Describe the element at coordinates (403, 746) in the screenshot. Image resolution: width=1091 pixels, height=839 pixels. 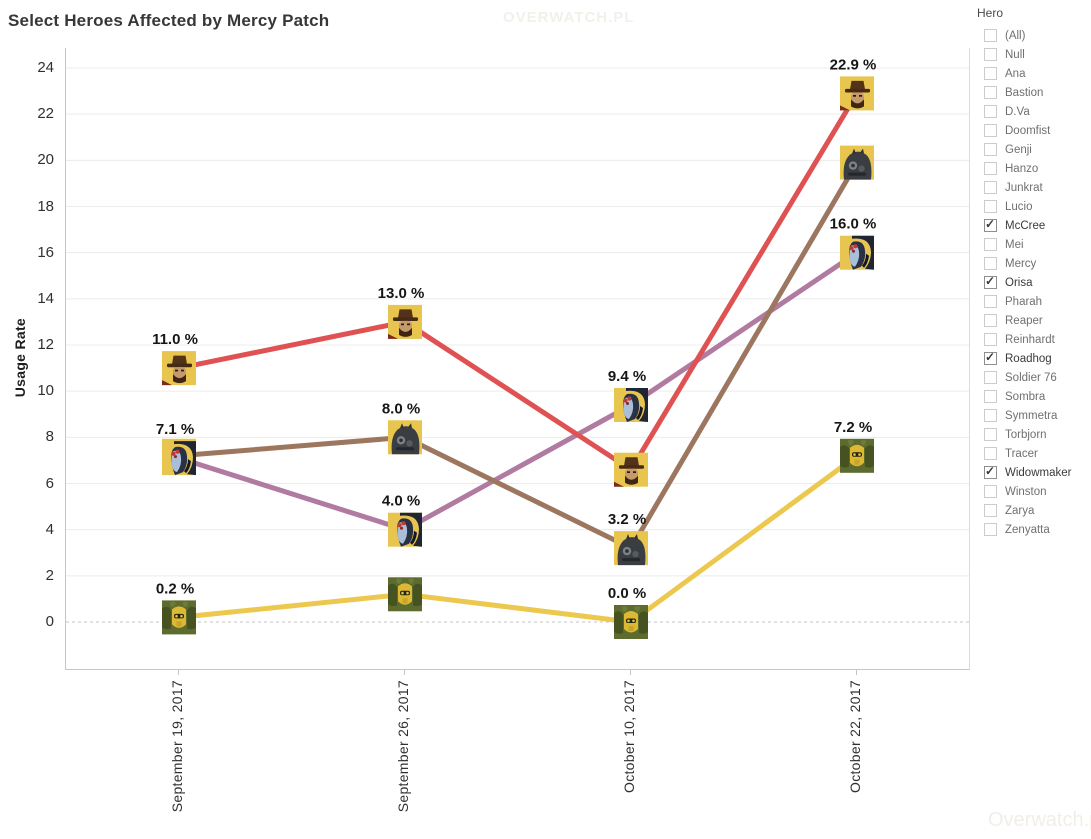
I see `x-axis-tick-label: September 26, 2017` at that location.